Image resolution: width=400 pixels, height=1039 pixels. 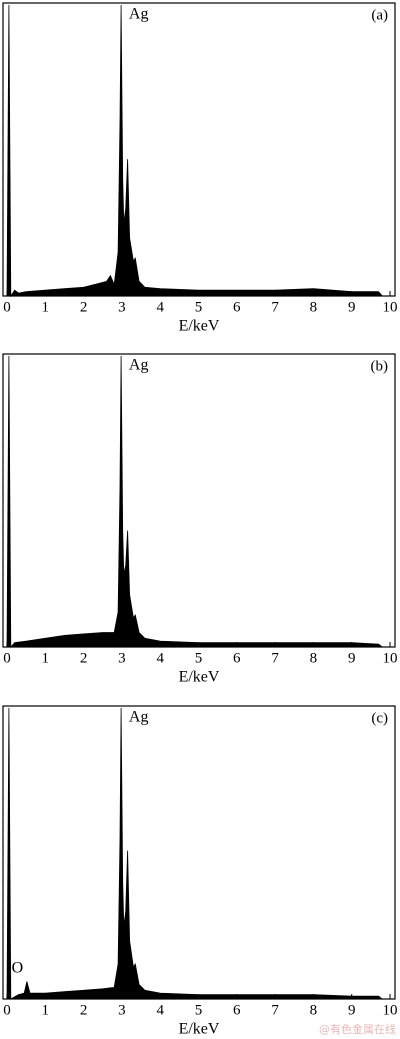 What do you see at coordinates (18, 968) in the screenshot?
I see `peak-label: O` at bounding box center [18, 968].